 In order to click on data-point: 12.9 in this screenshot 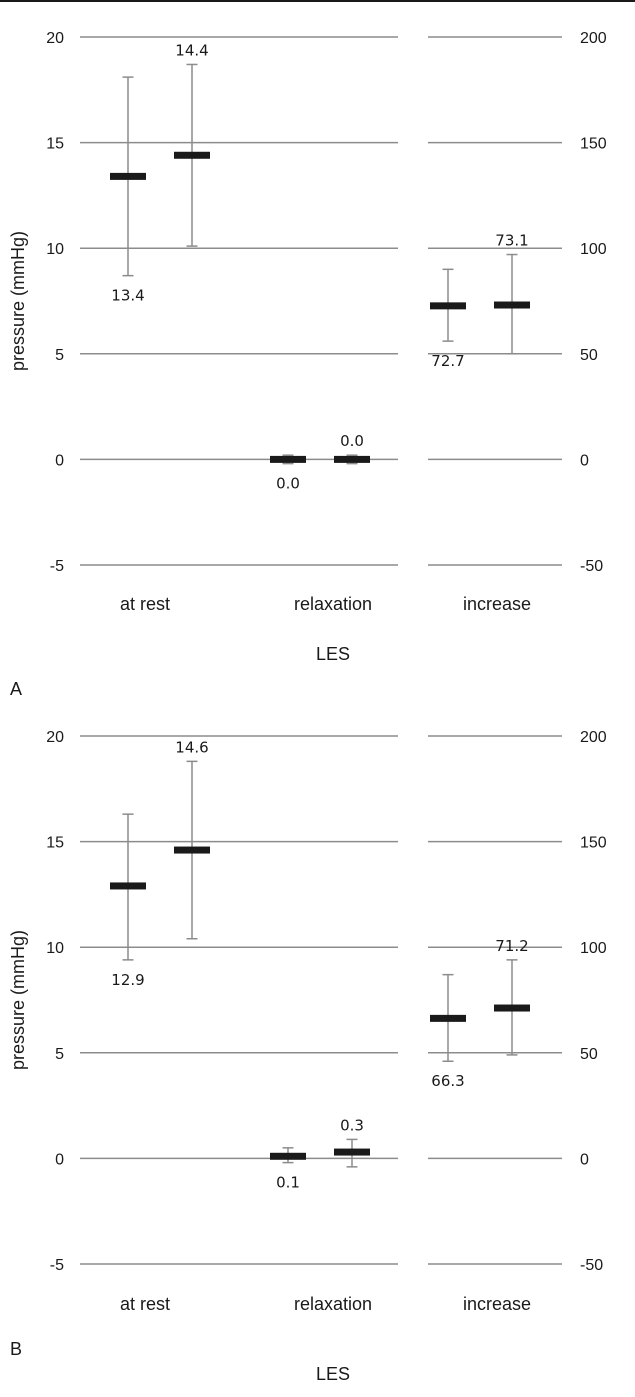, I will do `click(128, 901)`.